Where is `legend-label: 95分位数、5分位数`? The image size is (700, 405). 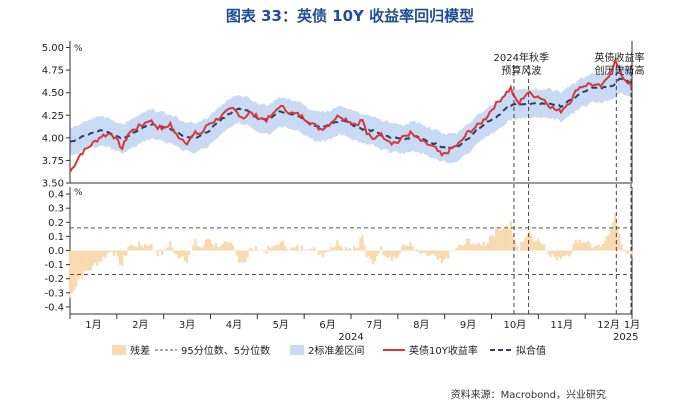
legend-label: 95分位数、5分位数 is located at coordinates (225, 350).